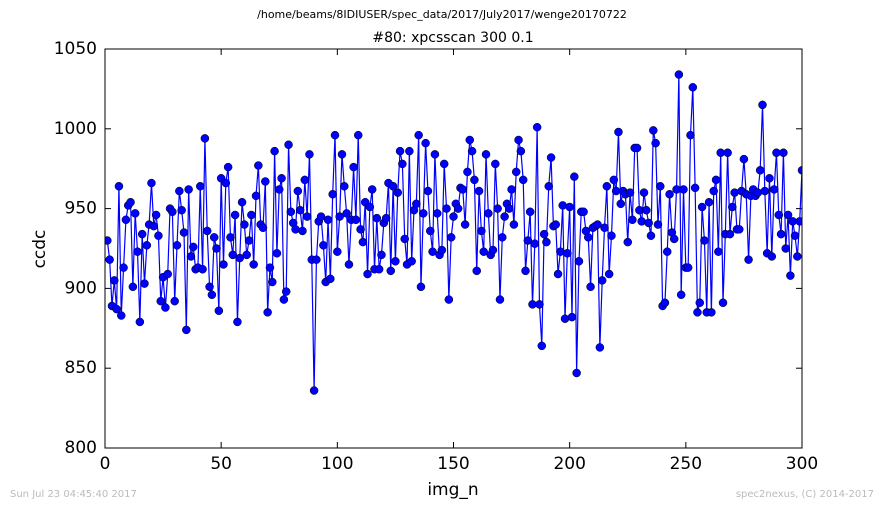  I want to click on x-tick-label: 100, so click(337, 464).